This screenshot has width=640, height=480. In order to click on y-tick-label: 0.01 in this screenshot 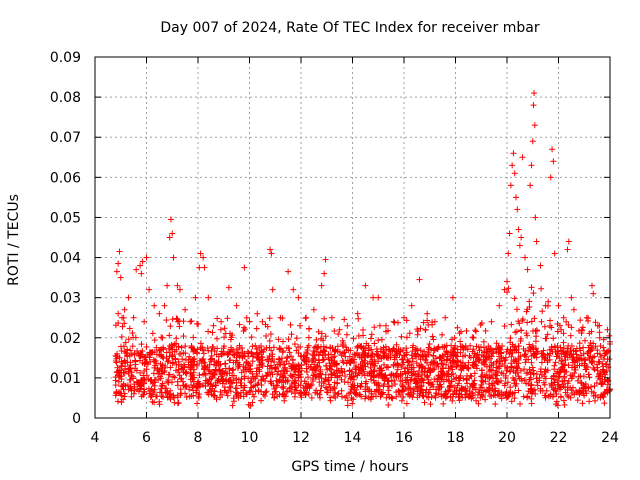, I will do `click(65, 379)`.